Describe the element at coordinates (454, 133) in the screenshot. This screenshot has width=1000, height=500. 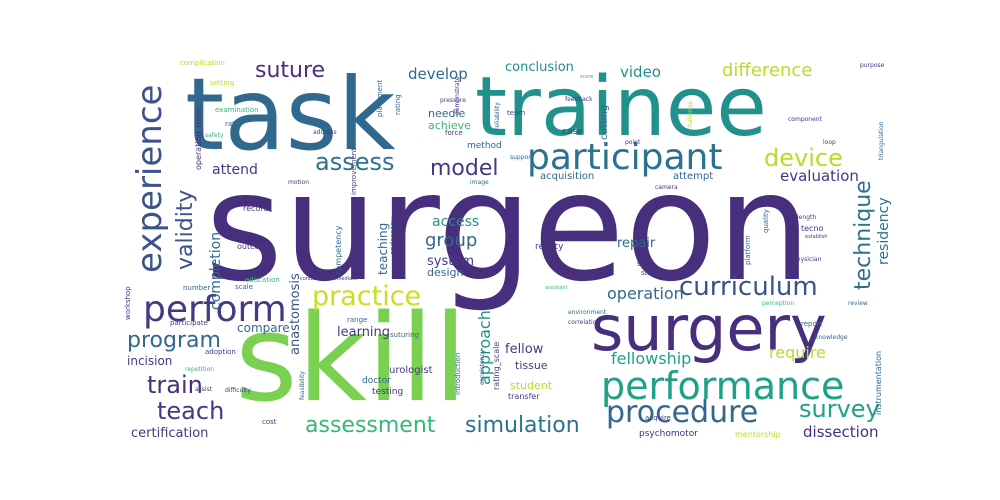
I see `word-force: force` at that location.